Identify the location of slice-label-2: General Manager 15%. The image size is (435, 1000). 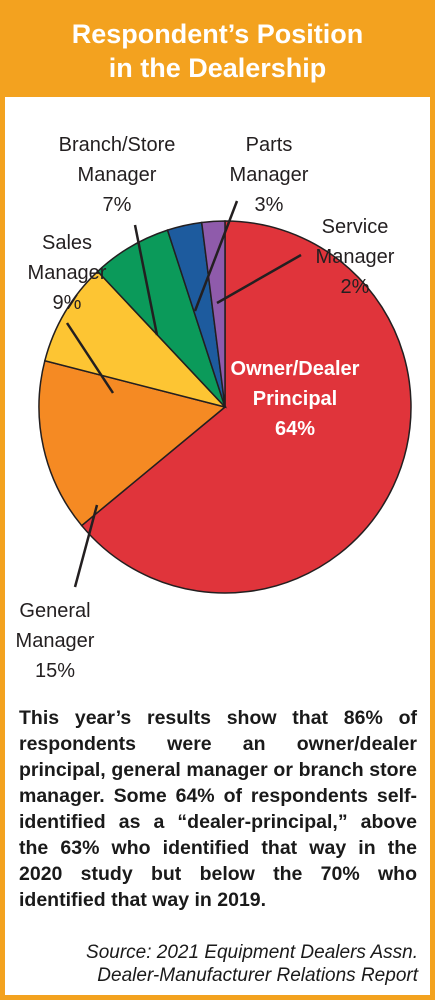
(55, 641).